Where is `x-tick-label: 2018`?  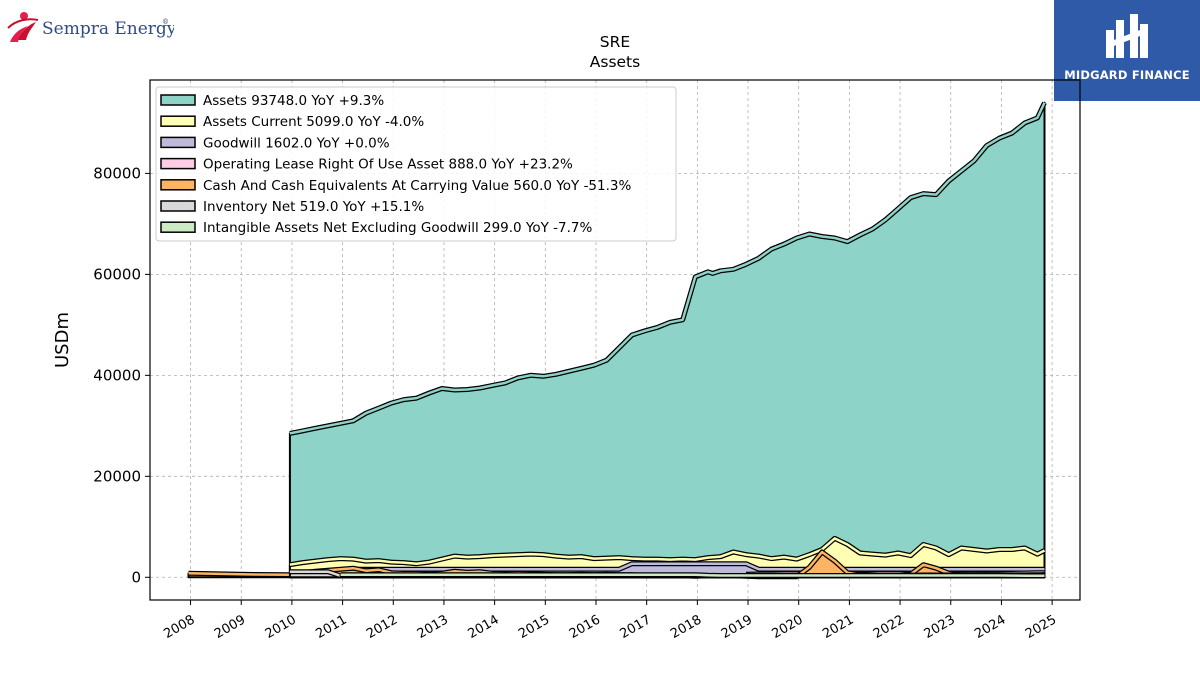 x-tick-label: 2018 is located at coordinates (686, 627).